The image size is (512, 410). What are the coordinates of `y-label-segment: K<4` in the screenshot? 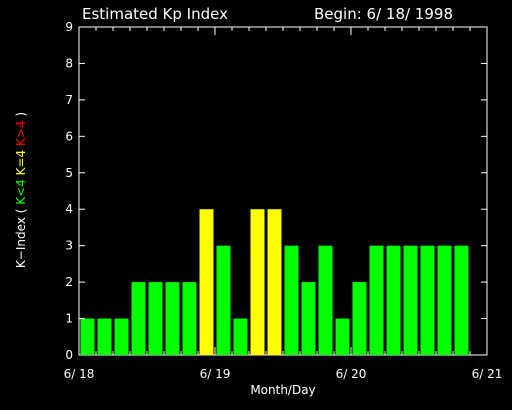 It's located at (21, 192).